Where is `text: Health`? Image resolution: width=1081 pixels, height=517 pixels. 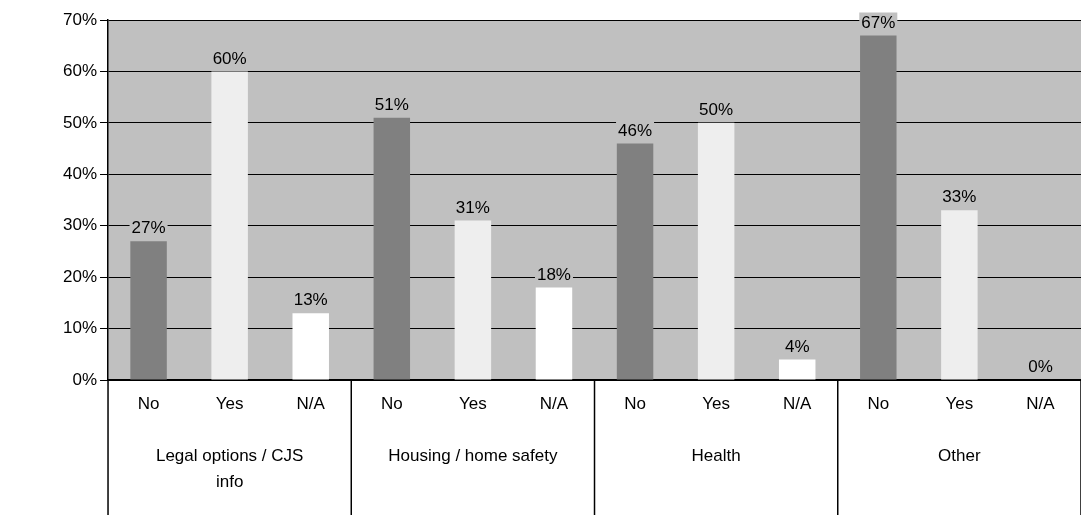
text: Health is located at coordinates (716, 456).